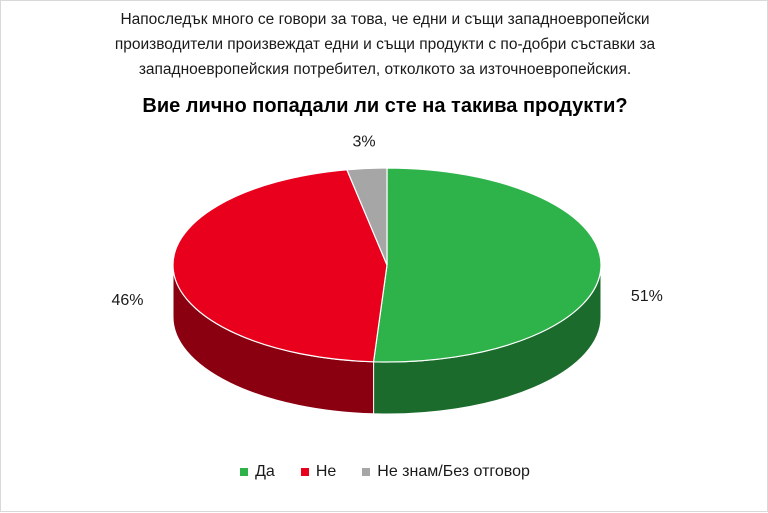  What do you see at coordinates (363, 142) in the screenshot?
I see `data-label: 3%` at bounding box center [363, 142].